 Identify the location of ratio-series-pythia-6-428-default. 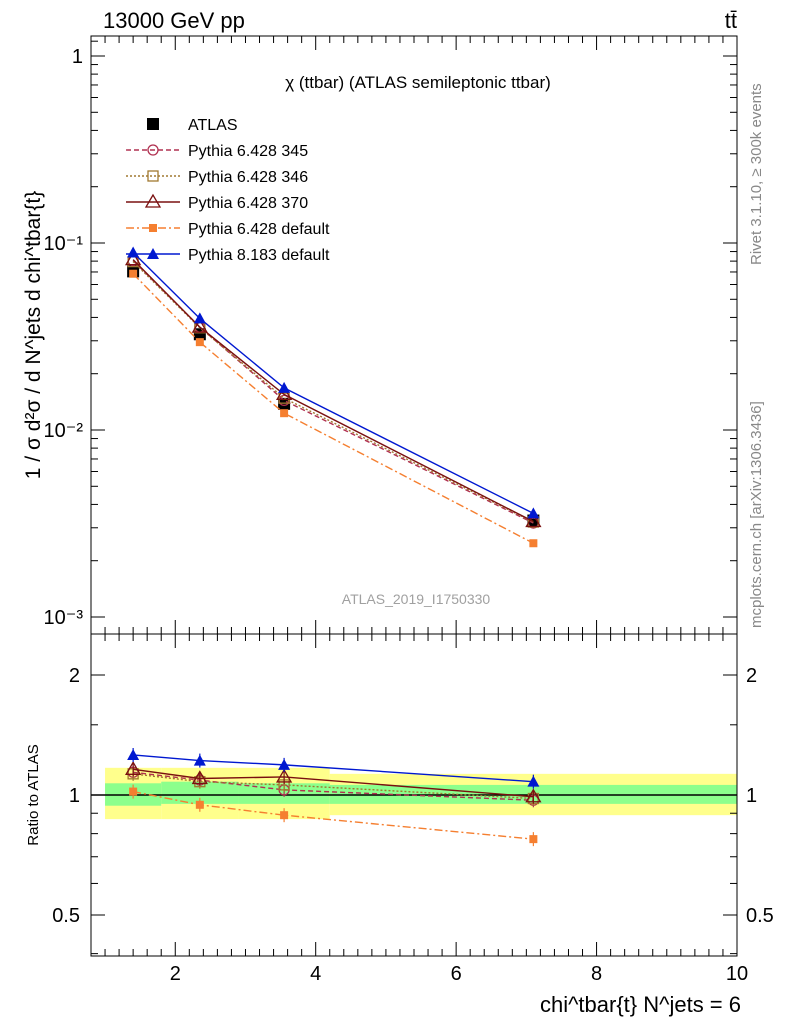
(333, 815).